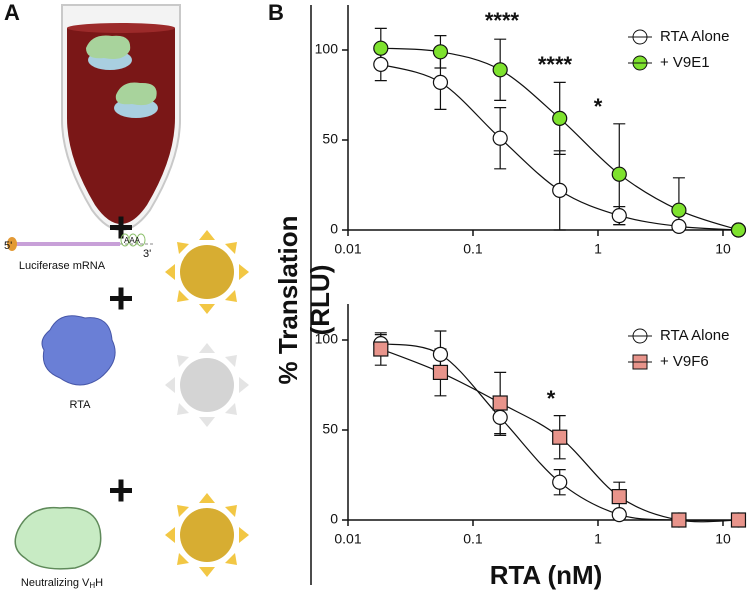 The height and width of the screenshot is (596, 750). Describe the element at coordinates (685, 62) in the screenshot. I see `legend-label: + V9E1` at that location.